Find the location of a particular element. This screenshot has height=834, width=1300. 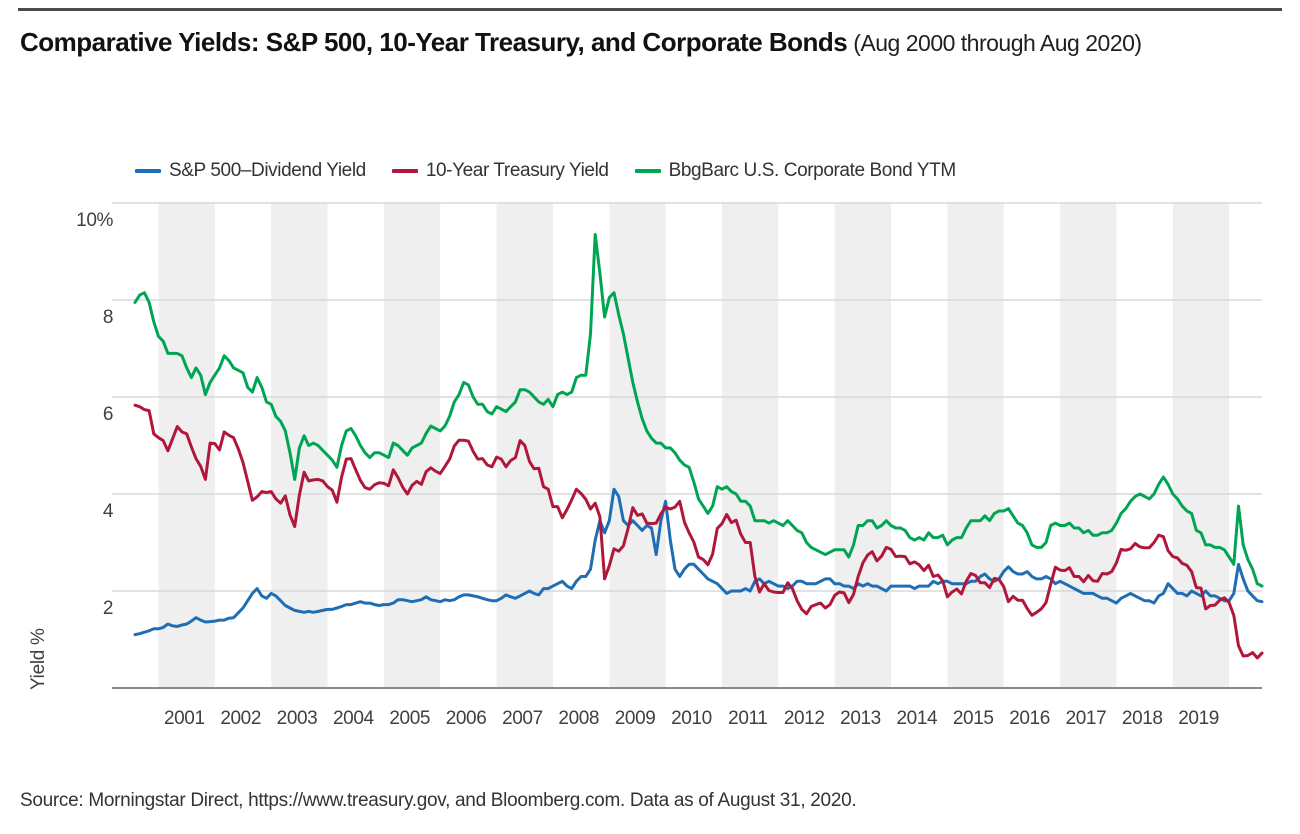

legend-item-10-year-treasury-yield: 10-Year Treasury Yield is located at coordinates (500, 171).